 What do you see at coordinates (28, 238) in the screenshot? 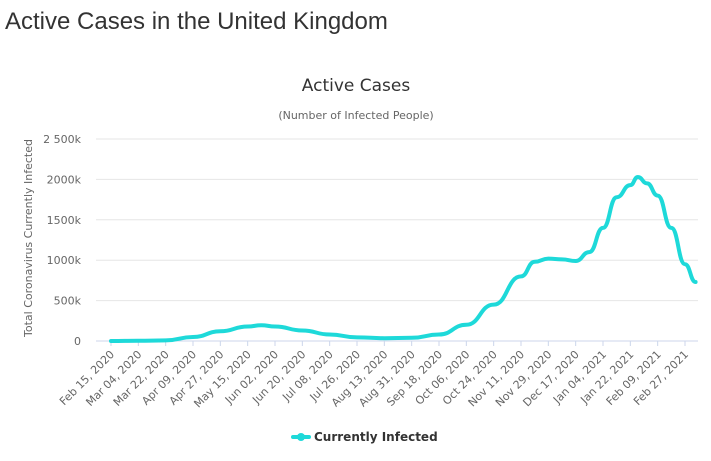
I see `y-axis-title: Total Coronavirus Currently Infected` at bounding box center [28, 238].